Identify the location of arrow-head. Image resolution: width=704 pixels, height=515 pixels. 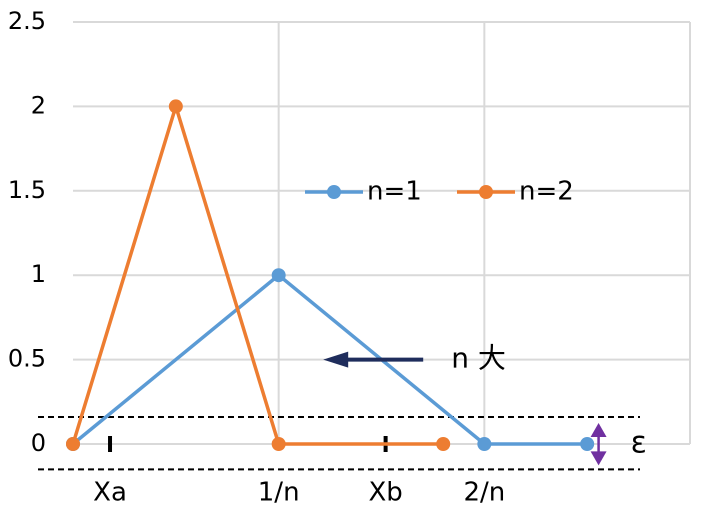
(336, 359).